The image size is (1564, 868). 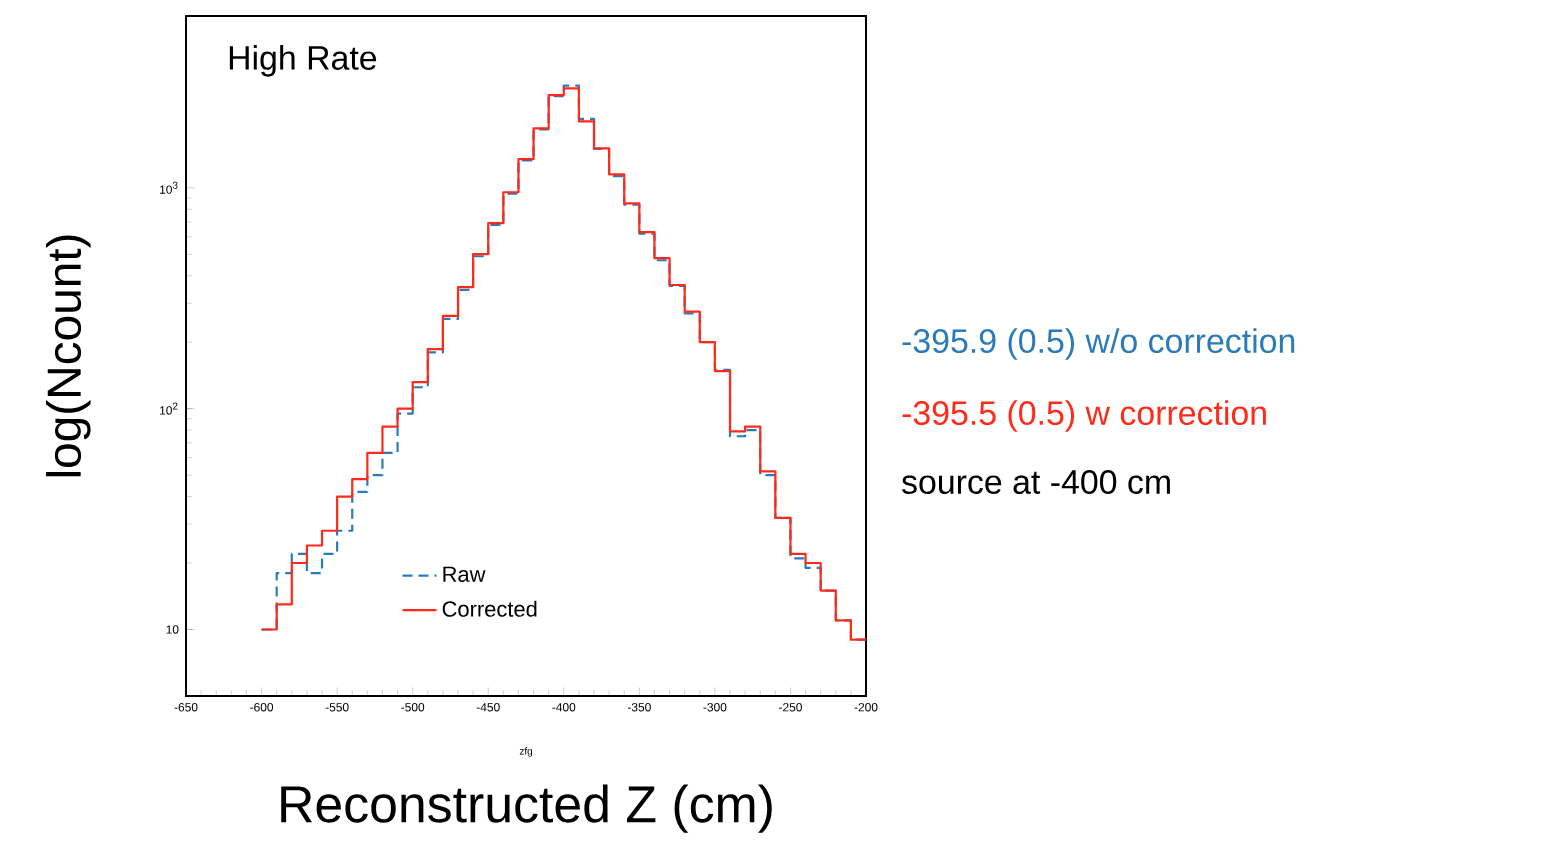 What do you see at coordinates (526, 808) in the screenshot?
I see `x-axis-title: Reconstructed Z (cm)` at bounding box center [526, 808].